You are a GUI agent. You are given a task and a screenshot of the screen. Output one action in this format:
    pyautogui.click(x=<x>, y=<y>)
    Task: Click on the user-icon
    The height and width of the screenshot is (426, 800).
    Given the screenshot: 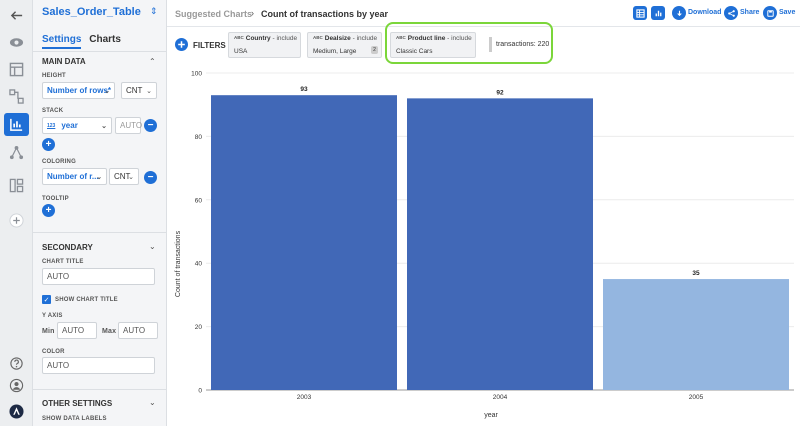 What is the action you would take?
    pyautogui.click(x=16, y=385)
    